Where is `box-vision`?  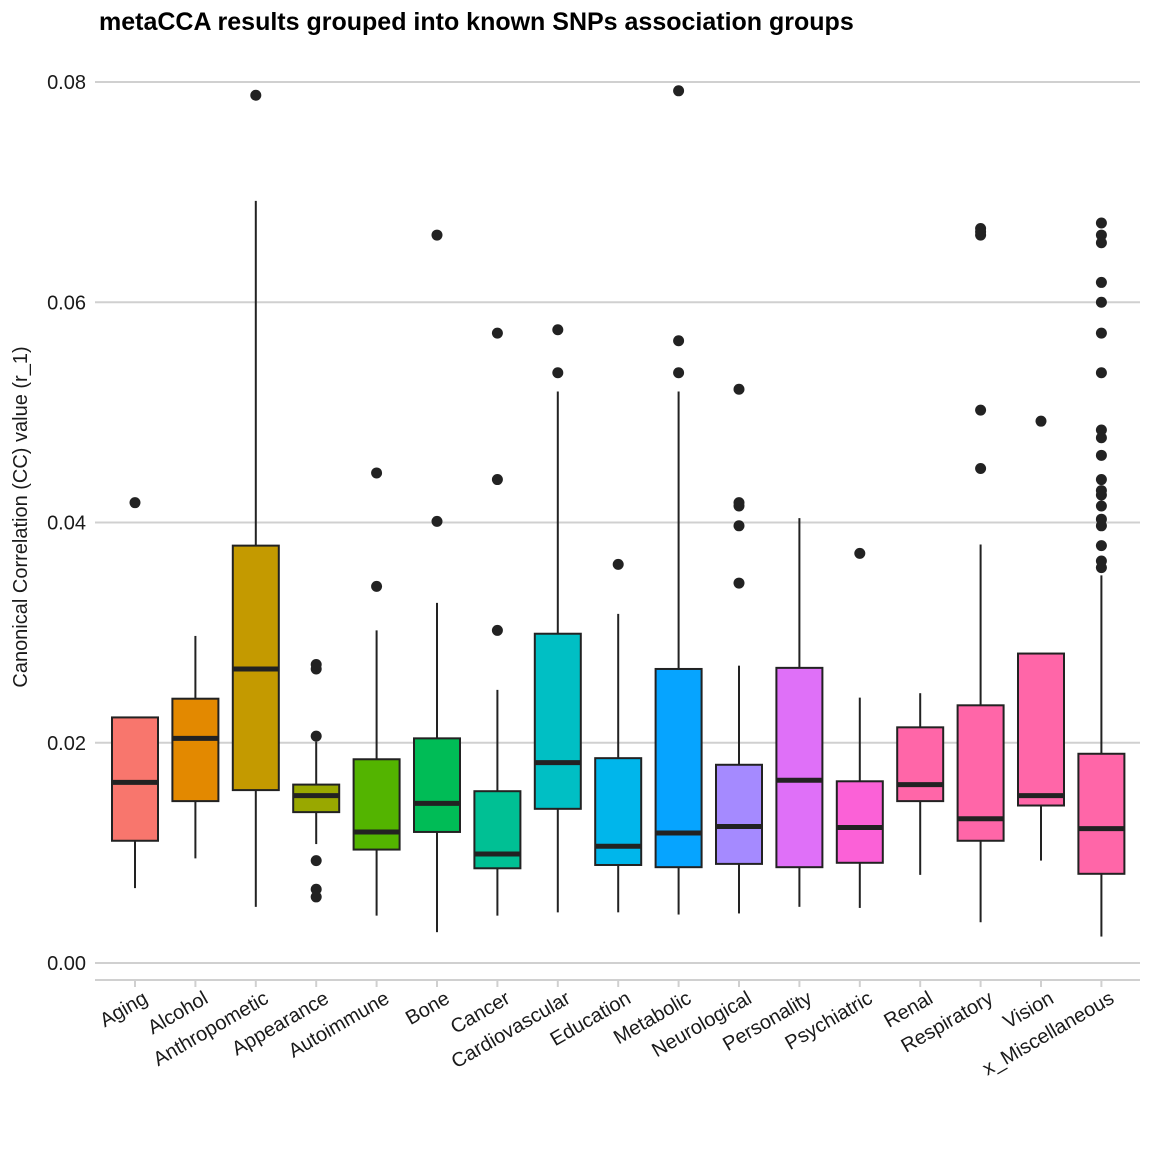
box-vision is located at coordinates (1041, 756).